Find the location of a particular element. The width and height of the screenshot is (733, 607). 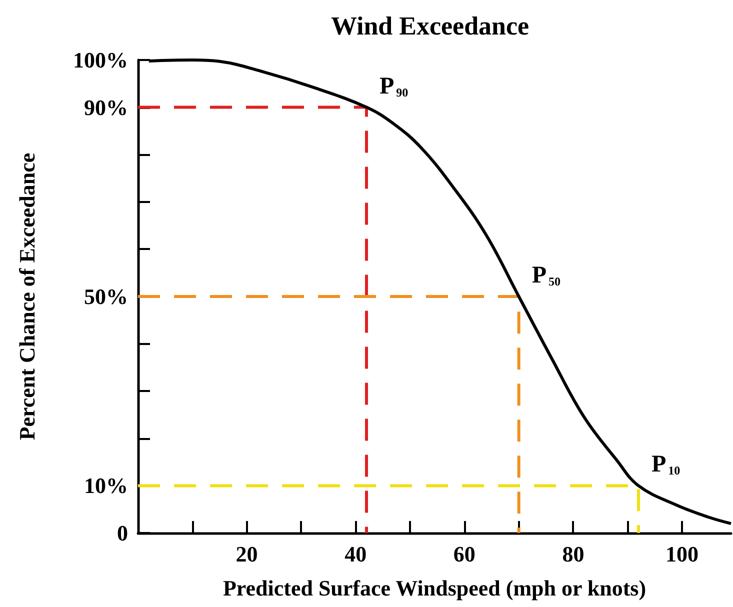

x-tick-label: 40 is located at coordinates (355, 554).